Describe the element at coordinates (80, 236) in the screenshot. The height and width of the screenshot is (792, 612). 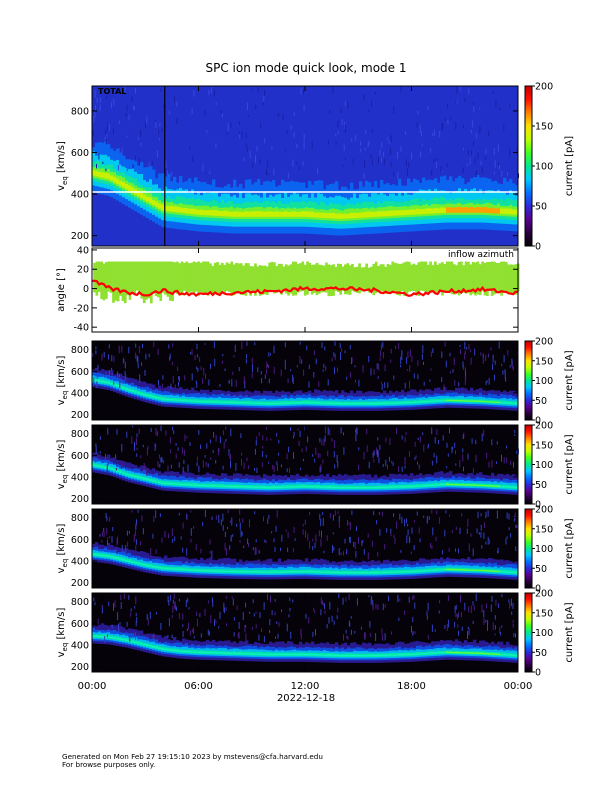
I see `ytick-label: 200` at that location.